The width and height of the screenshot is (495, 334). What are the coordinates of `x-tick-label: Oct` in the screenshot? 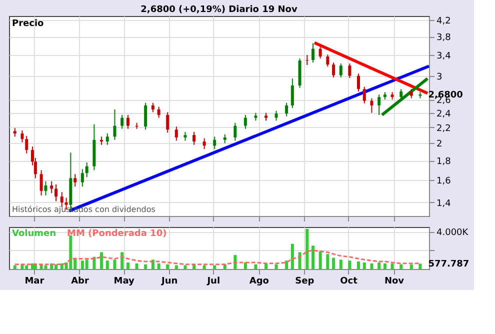 It's located at (349, 281).